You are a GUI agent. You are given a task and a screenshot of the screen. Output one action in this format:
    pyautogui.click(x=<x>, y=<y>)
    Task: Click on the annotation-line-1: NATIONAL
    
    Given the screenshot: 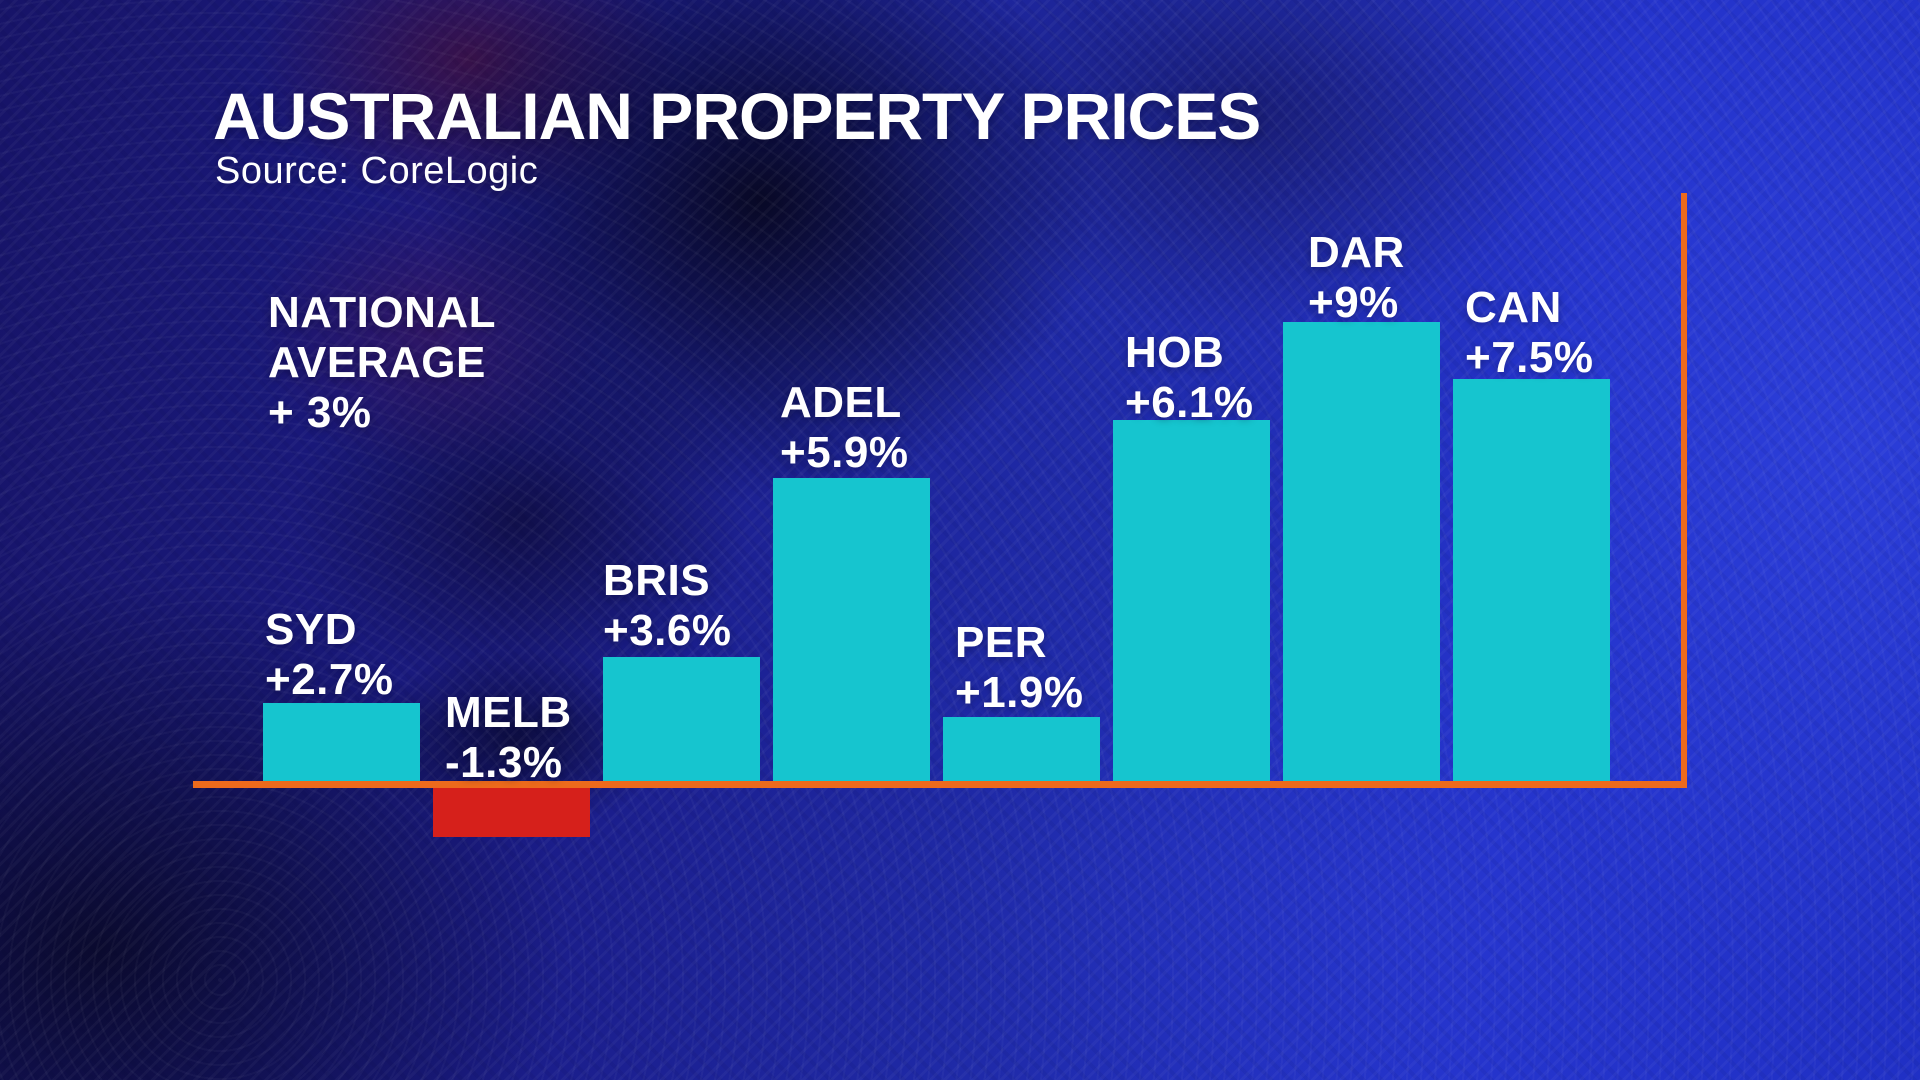 What is the action you would take?
    pyautogui.click(x=382, y=312)
    